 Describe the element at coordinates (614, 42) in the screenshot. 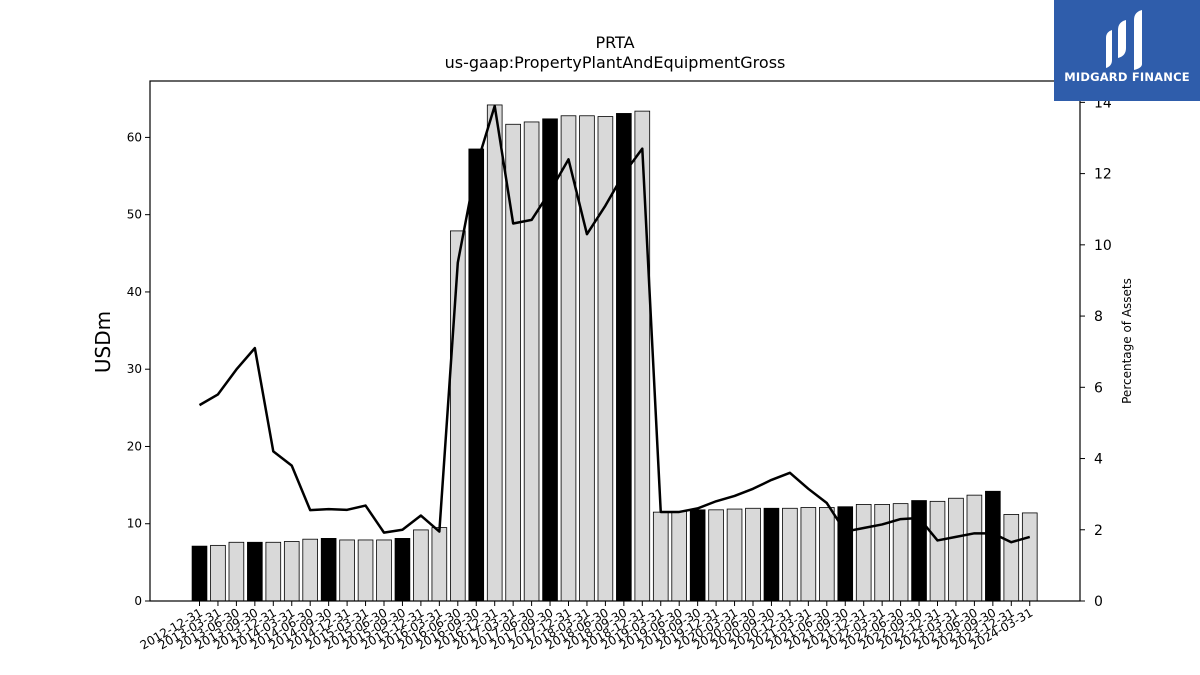

I see `chart-title: PRTA` at that location.